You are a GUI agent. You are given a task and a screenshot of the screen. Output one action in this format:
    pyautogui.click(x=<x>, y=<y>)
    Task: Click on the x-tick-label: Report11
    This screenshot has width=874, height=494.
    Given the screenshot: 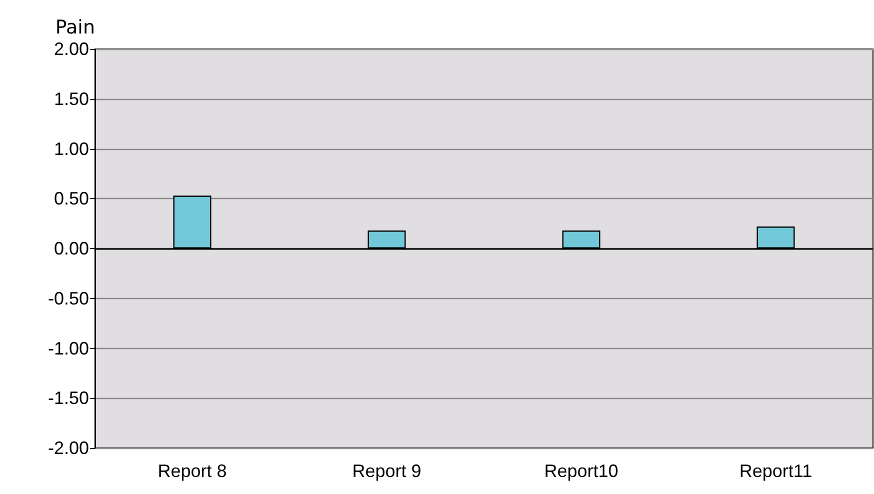 What is the action you would take?
    pyautogui.click(x=775, y=471)
    